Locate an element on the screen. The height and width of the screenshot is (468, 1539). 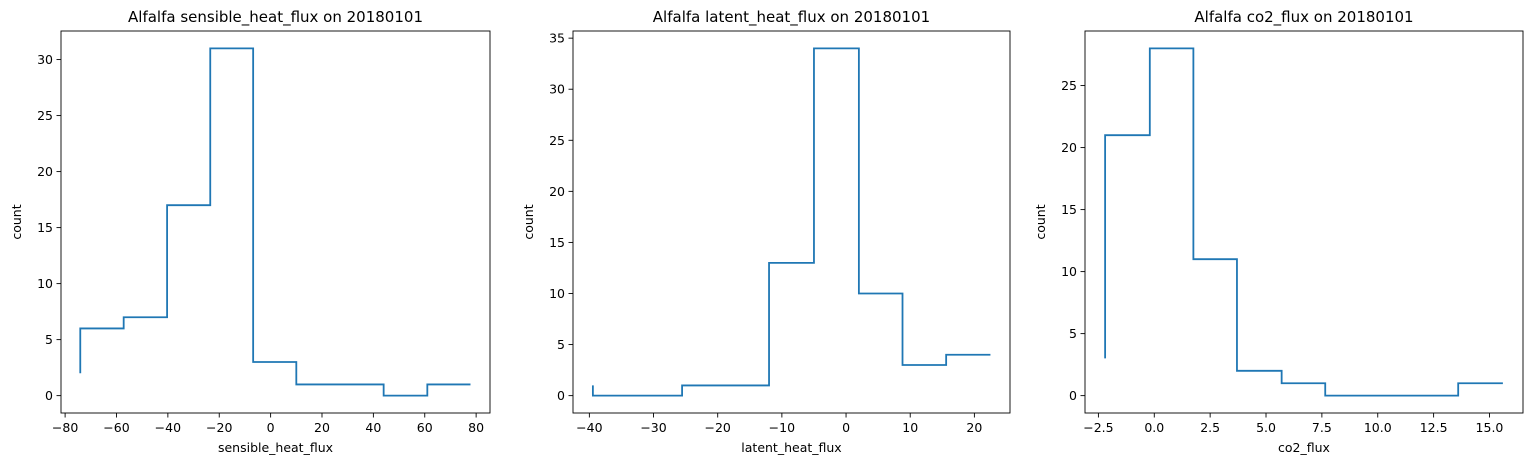
x-axis-label: latent_heat_flux is located at coordinates (791, 447).